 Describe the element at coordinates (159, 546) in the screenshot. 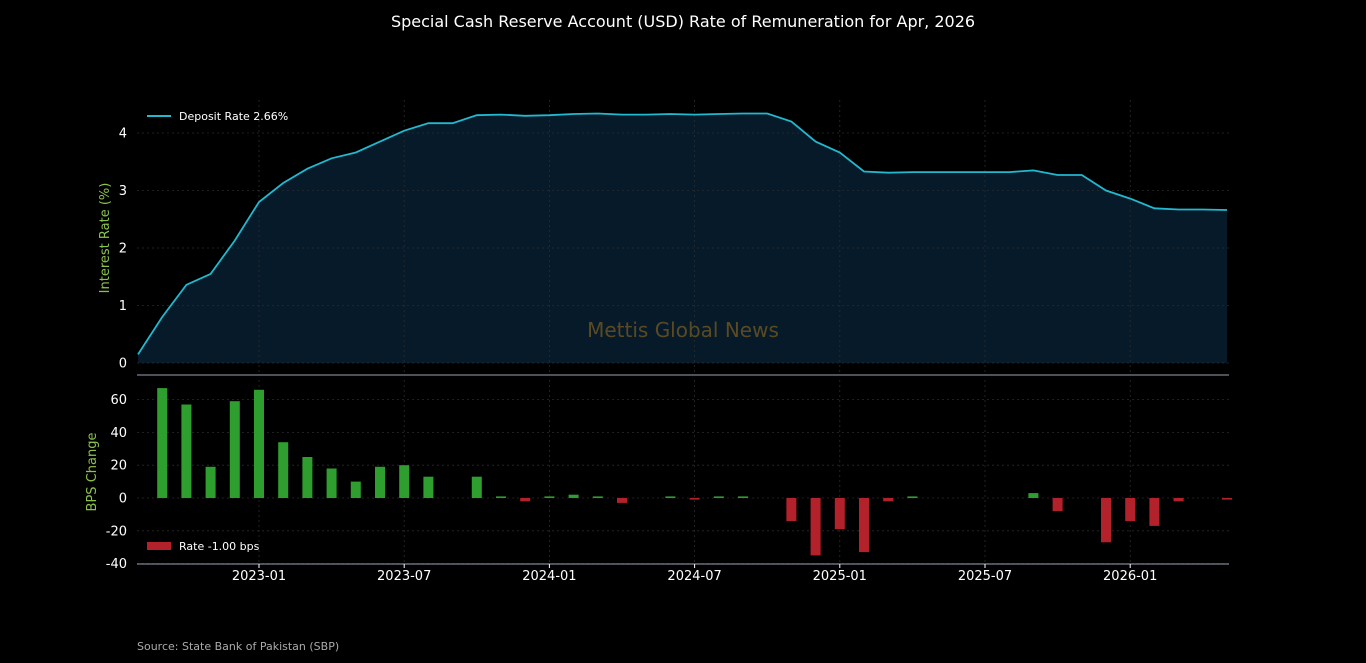

I see `bottom-legend-swatch` at that location.